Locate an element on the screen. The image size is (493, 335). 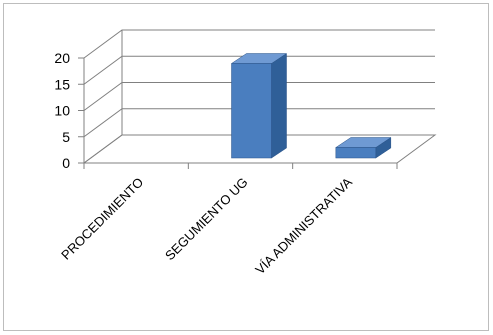
y-axis-ticks: 0 5 10 15 20 is located at coordinates (69, 110).